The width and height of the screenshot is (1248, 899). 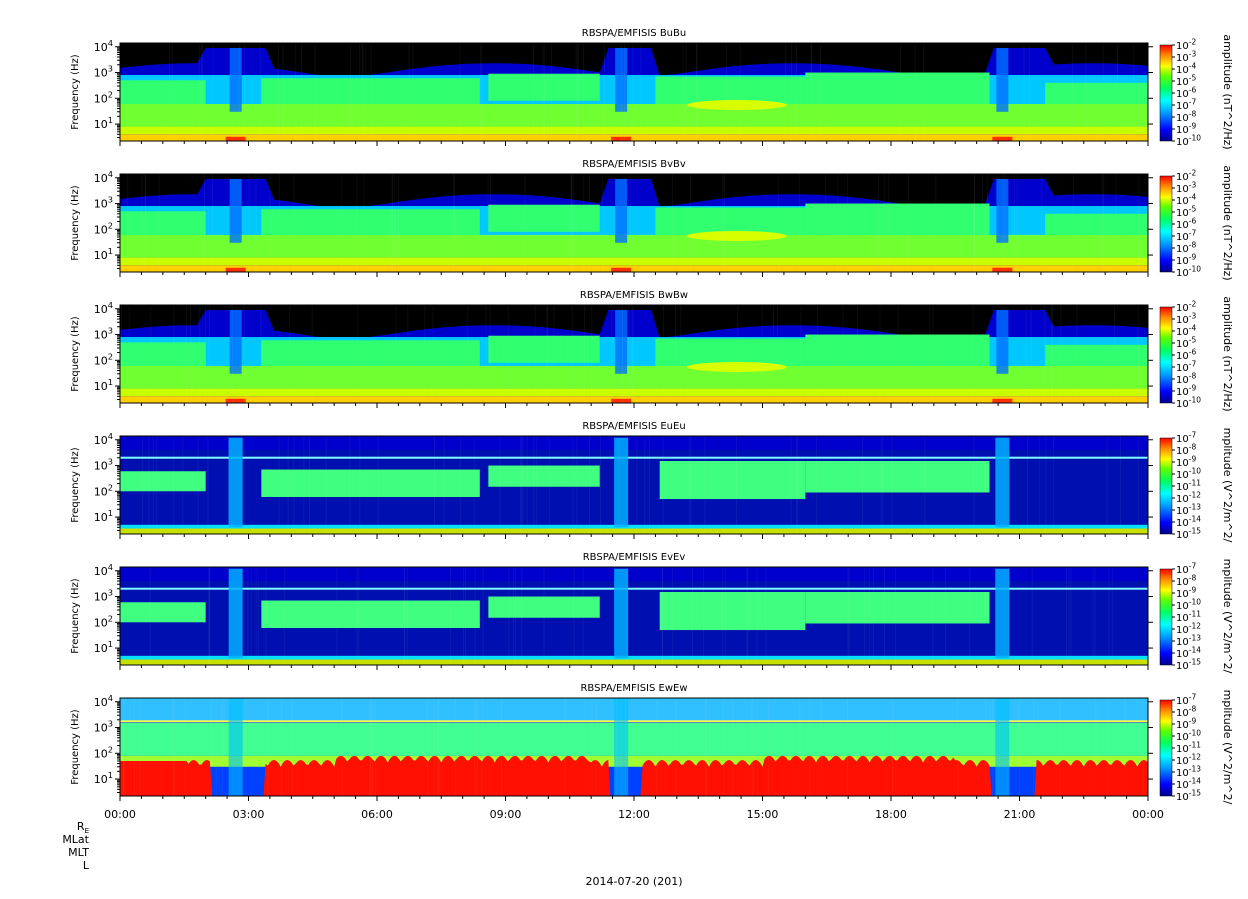 What do you see at coordinates (634, 739) in the screenshot?
I see `spectrogram-hiss-band` at bounding box center [634, 739].